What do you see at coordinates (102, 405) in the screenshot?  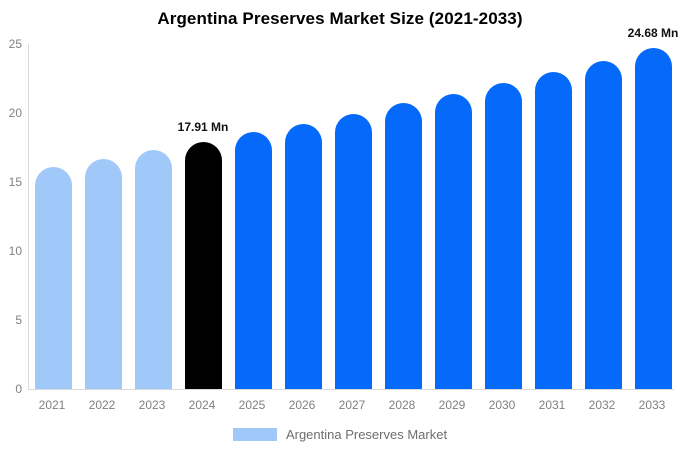 I see `x-axis-label-2022: 2022` at bounding box center [102, 405].